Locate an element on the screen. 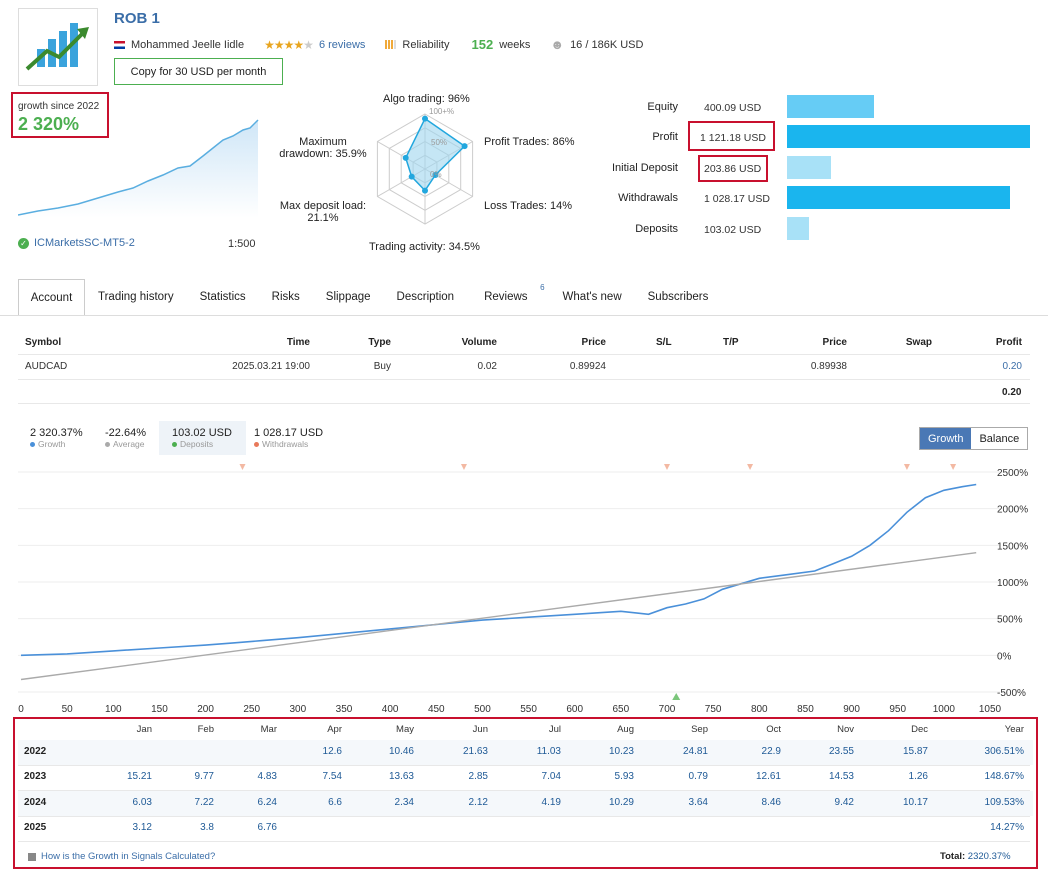  signal-logo is located at coordinates (58, 47).